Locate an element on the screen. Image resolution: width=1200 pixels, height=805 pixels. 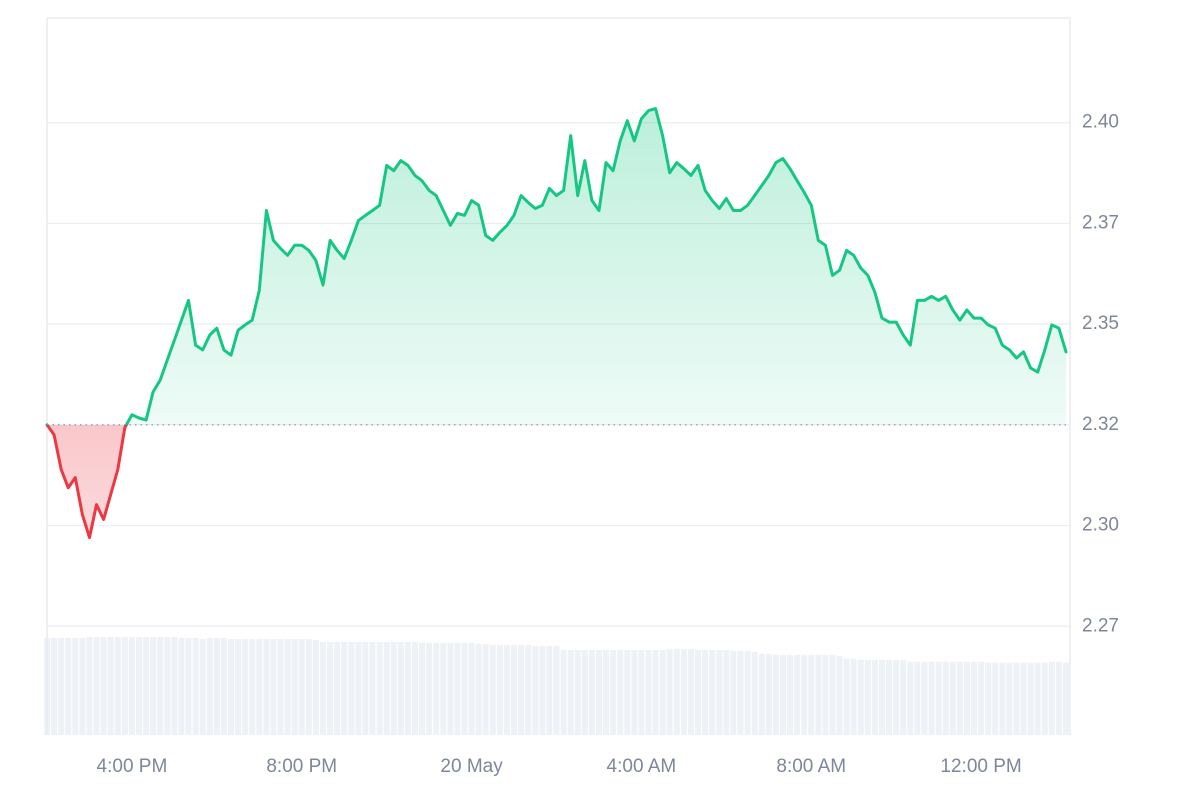
x-tick-label: 8:00 PM is located at coordinates (301, 766).